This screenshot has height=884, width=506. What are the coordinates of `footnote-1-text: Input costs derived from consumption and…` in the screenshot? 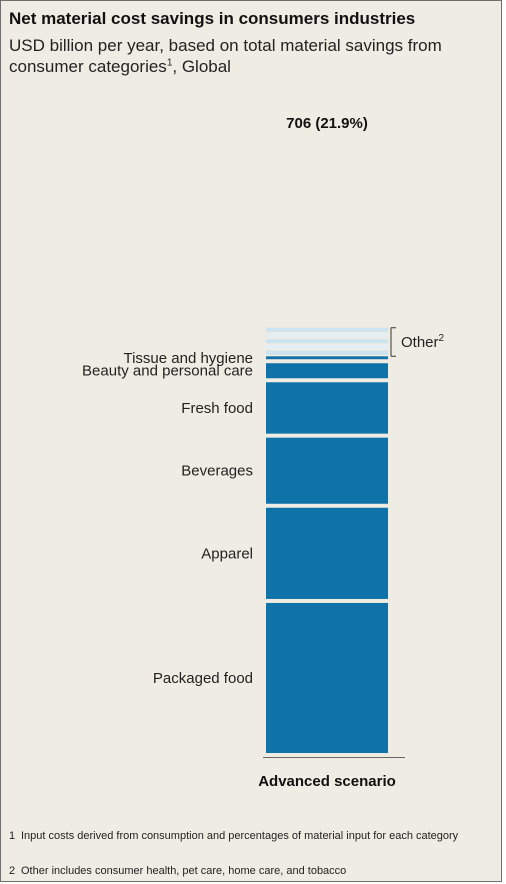 It's located at (240, 836).